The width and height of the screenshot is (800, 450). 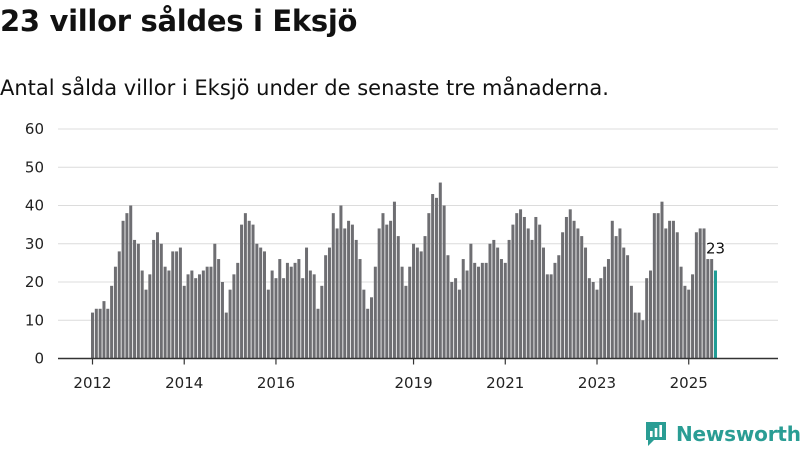 I want to click on newsworthy-logo: Newsworthy, so click(x=722, y=434).